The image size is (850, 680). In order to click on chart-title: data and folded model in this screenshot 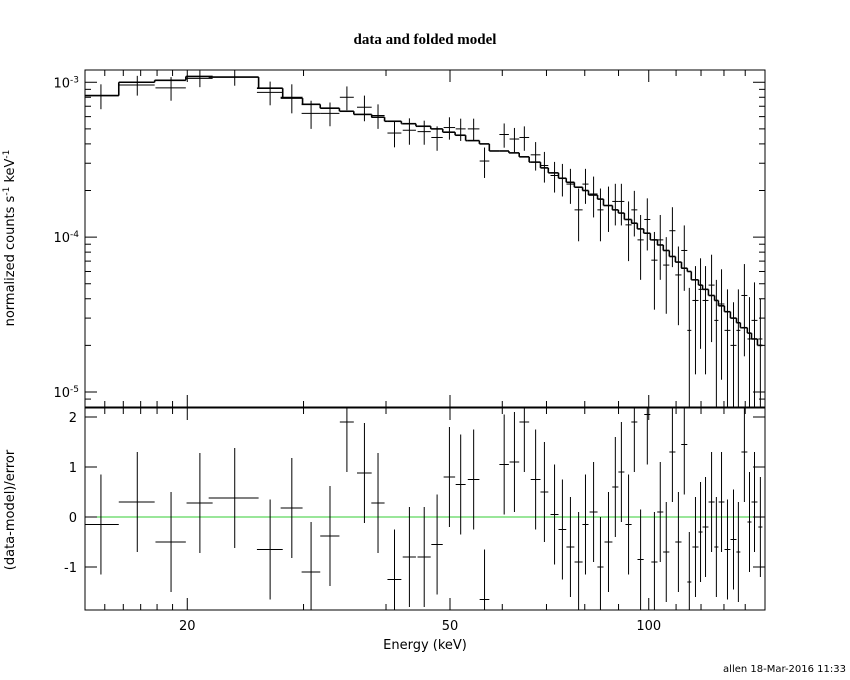, I will do `click(425, 40)`.